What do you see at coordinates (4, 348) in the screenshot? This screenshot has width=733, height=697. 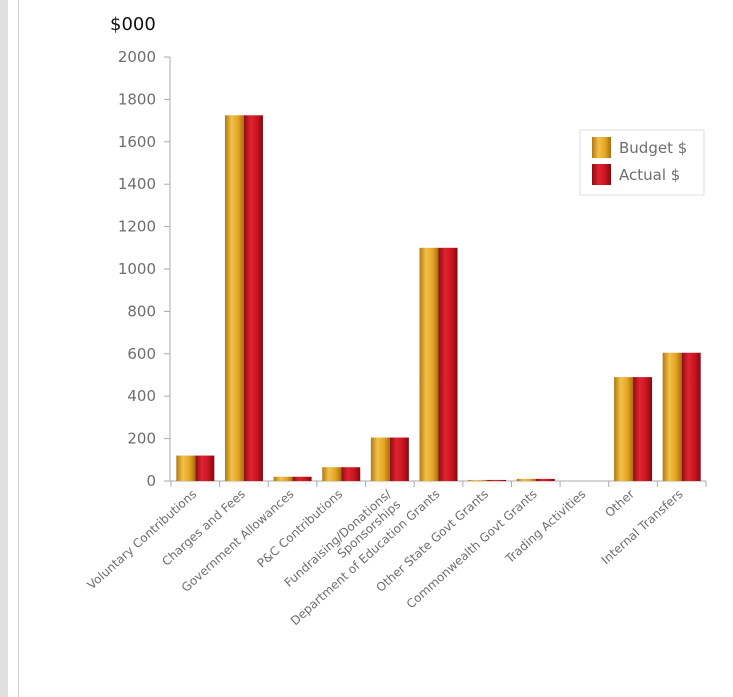 I see `page-frame-left` at bounding box center [4, 348].